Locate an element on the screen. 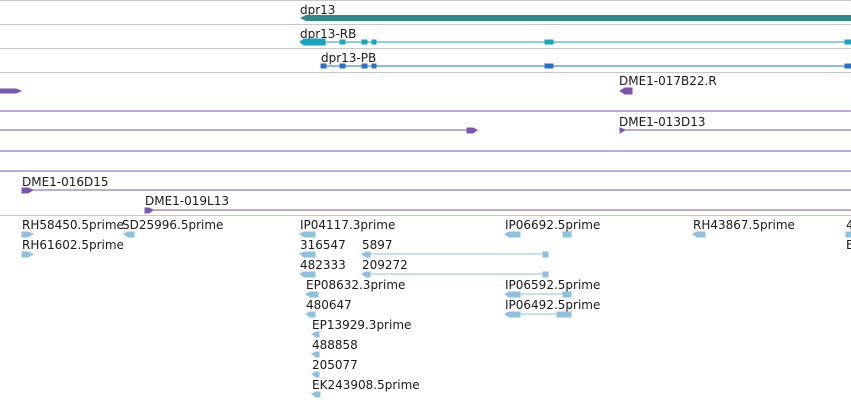 This screenshot has height=400, width=851. est-label-clipped: E is located at coordinates (848, 245).